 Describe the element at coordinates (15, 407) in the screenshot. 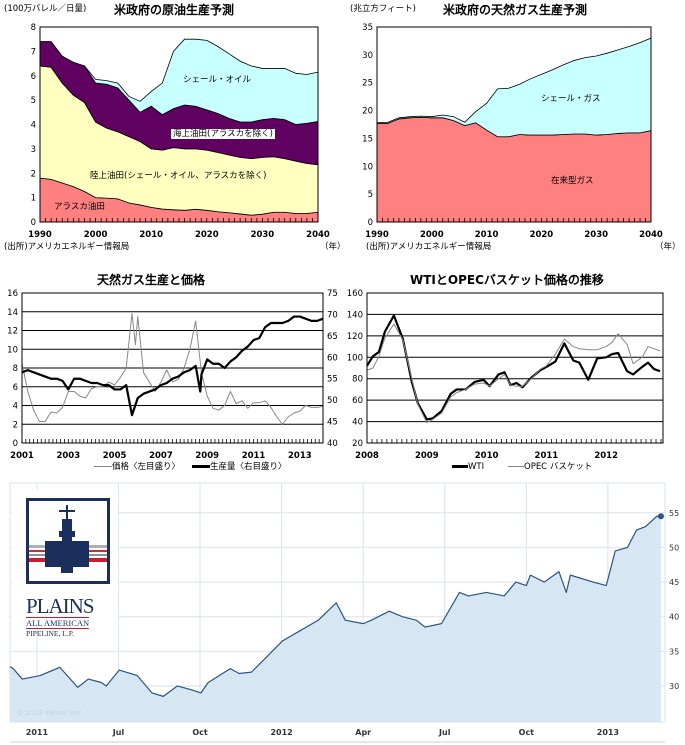

I see `y-tick-label: 4` at that location.